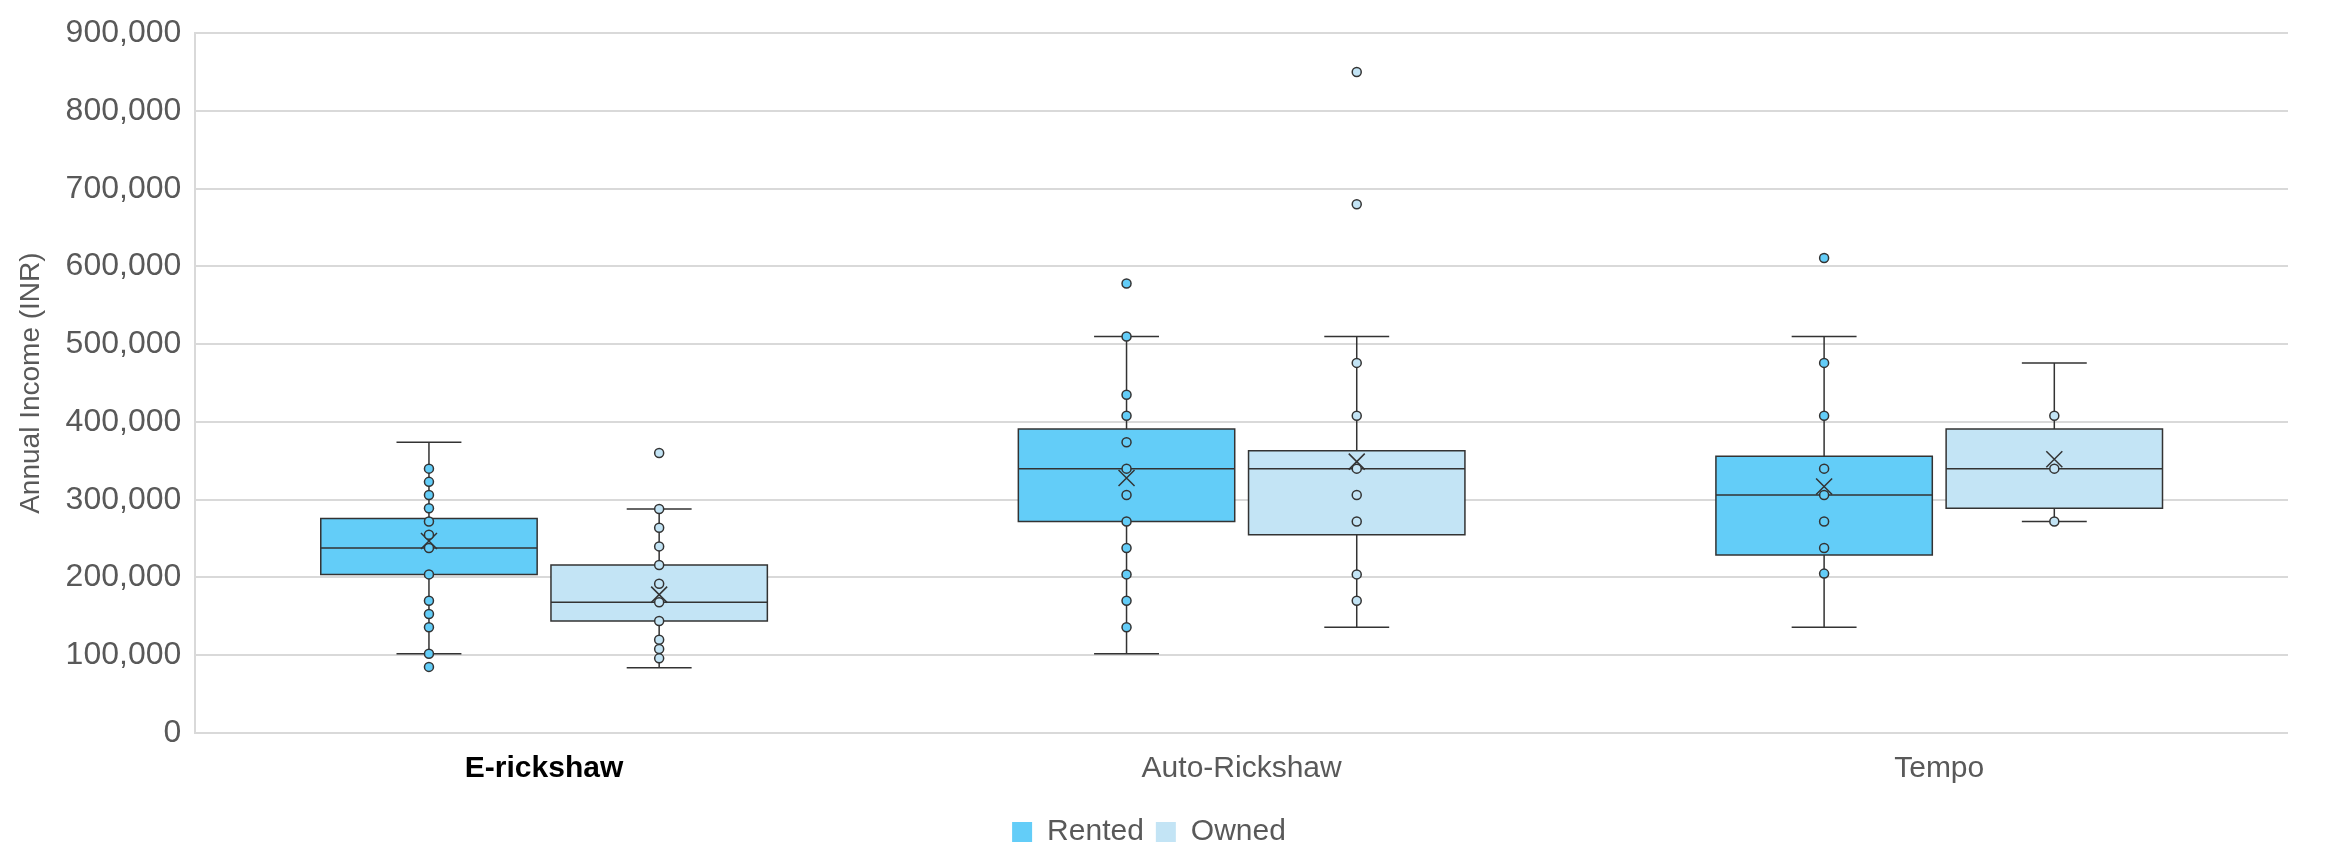  Describe the element at coordinates (123, 31) in the screenshot. I see `y-tick-label: 900,000` at that location.